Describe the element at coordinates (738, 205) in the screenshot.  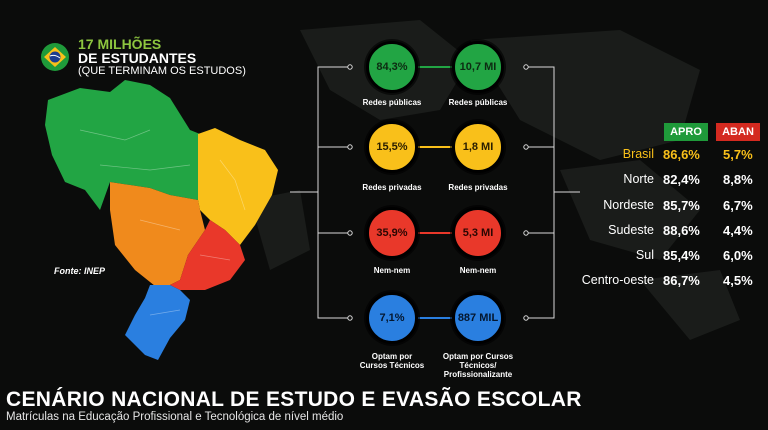
I see `aban-value: 6,7%` at that location.